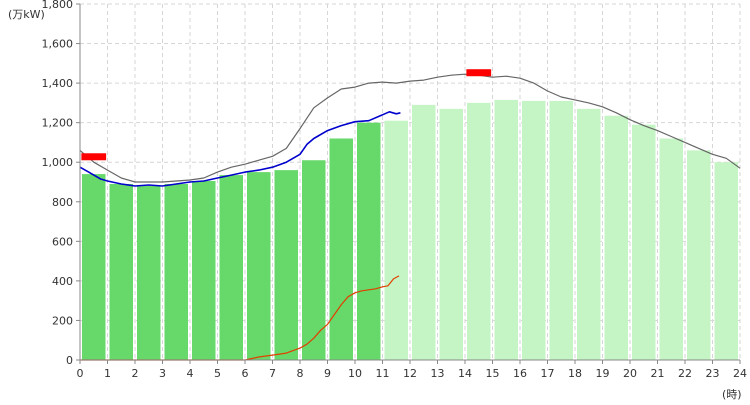 The height and width of the screenshot is (405, 750). What do you see at coordinates (62, 241) in the screenshot?
I see `y-tick-label: 600` at bounding box center [62, 241].